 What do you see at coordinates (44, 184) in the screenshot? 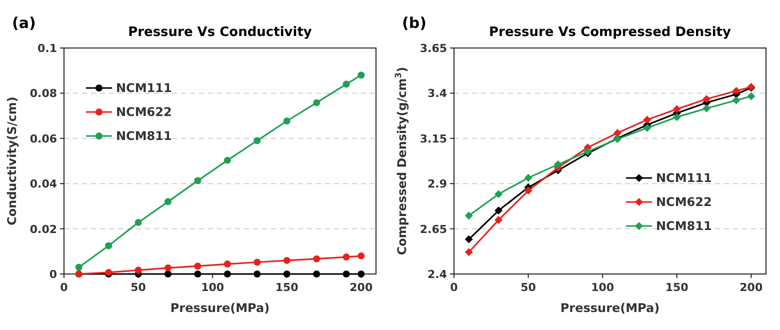
I see `y-tick-label: 0.04` at bounding box center [44, 184].